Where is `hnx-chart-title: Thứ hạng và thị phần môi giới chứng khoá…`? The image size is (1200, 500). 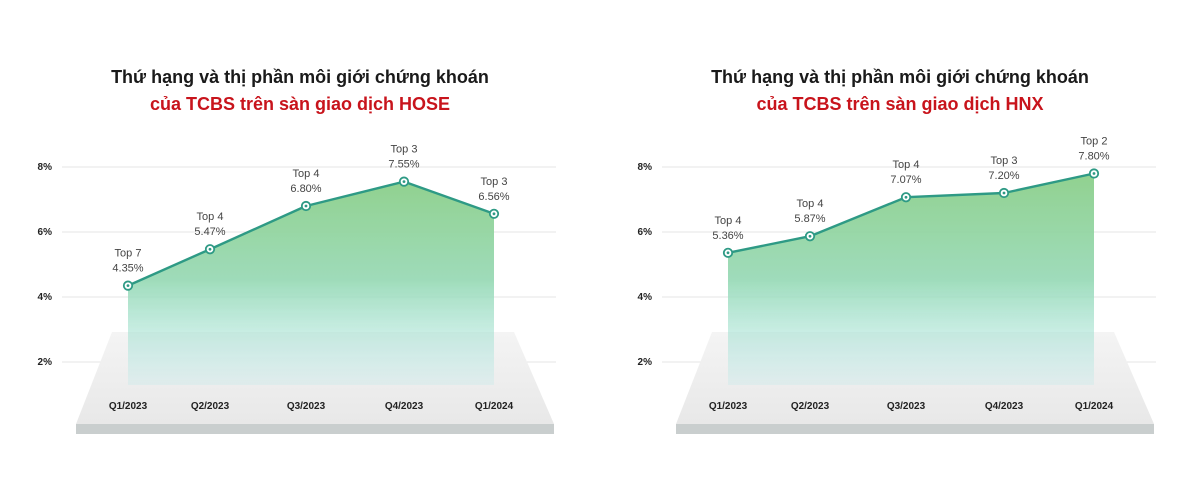 hnx-chart-title: Thứ hạng và thị phần môi giới chứng khoá… is located at coordinates (900, 91).